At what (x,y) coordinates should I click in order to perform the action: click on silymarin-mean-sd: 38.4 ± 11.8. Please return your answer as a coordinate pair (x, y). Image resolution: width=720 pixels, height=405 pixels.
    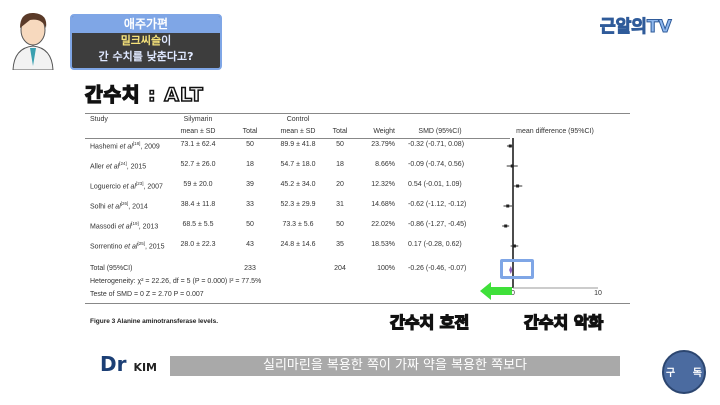
    Looking at the image, I should click on (198, 204).